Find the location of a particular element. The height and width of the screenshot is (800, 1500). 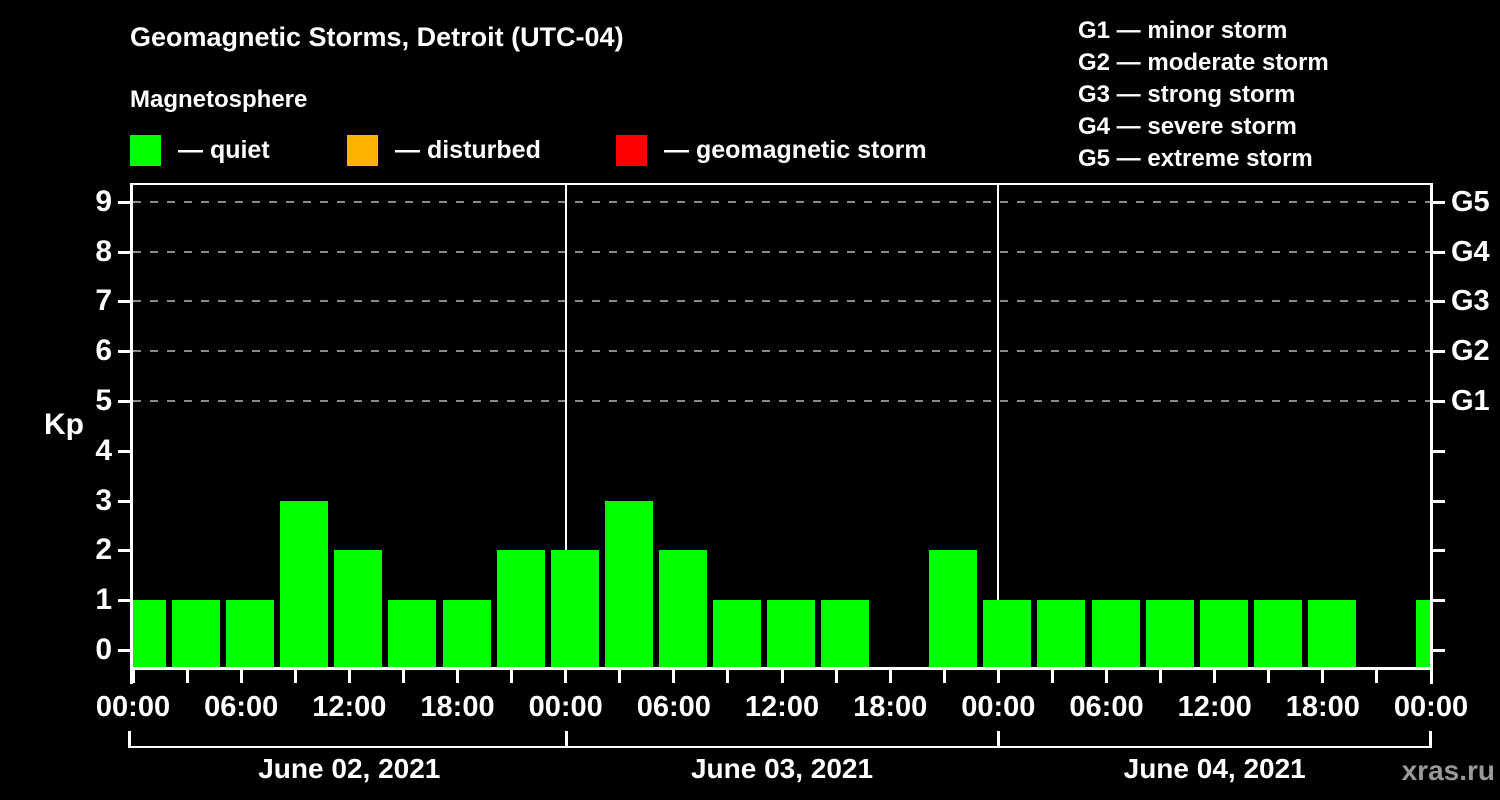

legend-item-quiet: — quiet is located at coordinates (200, 150).